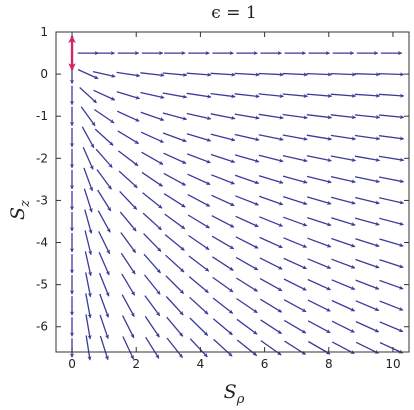 This screenshot has width=414, height=410. What do you see at coordinates (265, 364) in the screenshot?
I see `x-tick-label: 6` at bounding box center [265, 364].